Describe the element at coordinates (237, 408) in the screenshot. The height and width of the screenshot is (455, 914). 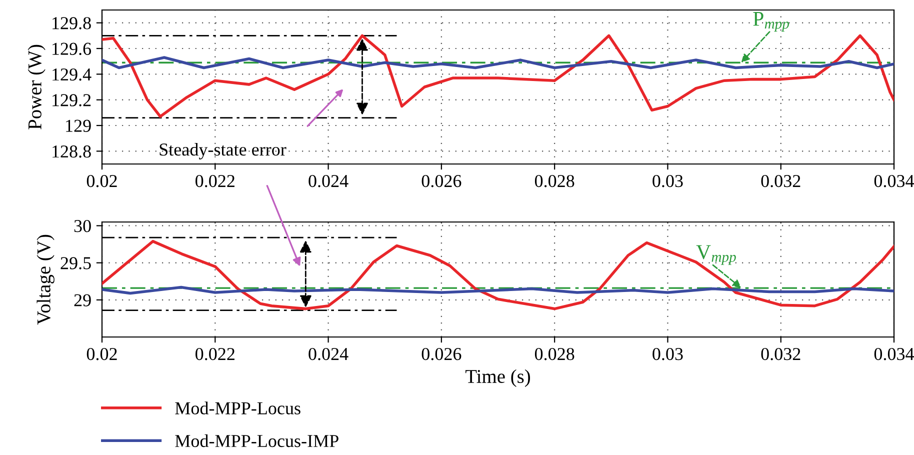
I see `legend-label: Mod-MPP-Locus` at that location.